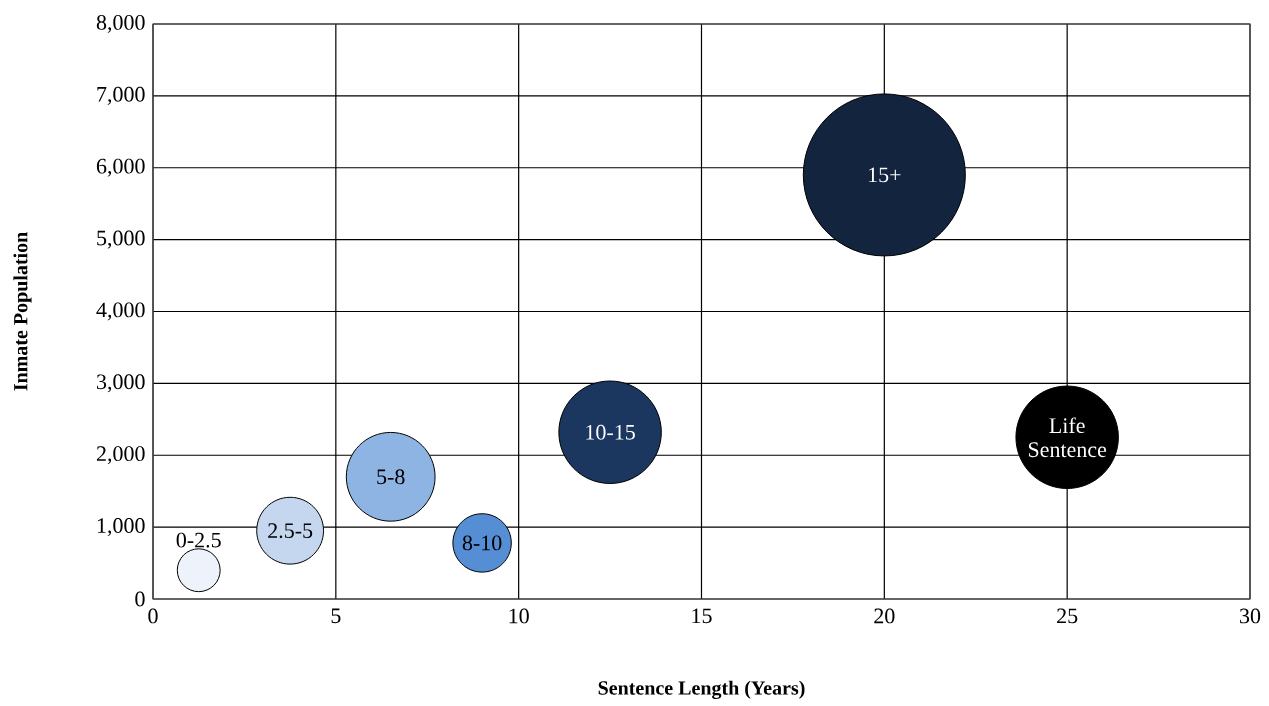 Image resolution: width=1269 pixels, height=706 pixels. Describe the element at coordinates (1250, 616) in the screenshot. I see `x-tick-label: 30` at that location.